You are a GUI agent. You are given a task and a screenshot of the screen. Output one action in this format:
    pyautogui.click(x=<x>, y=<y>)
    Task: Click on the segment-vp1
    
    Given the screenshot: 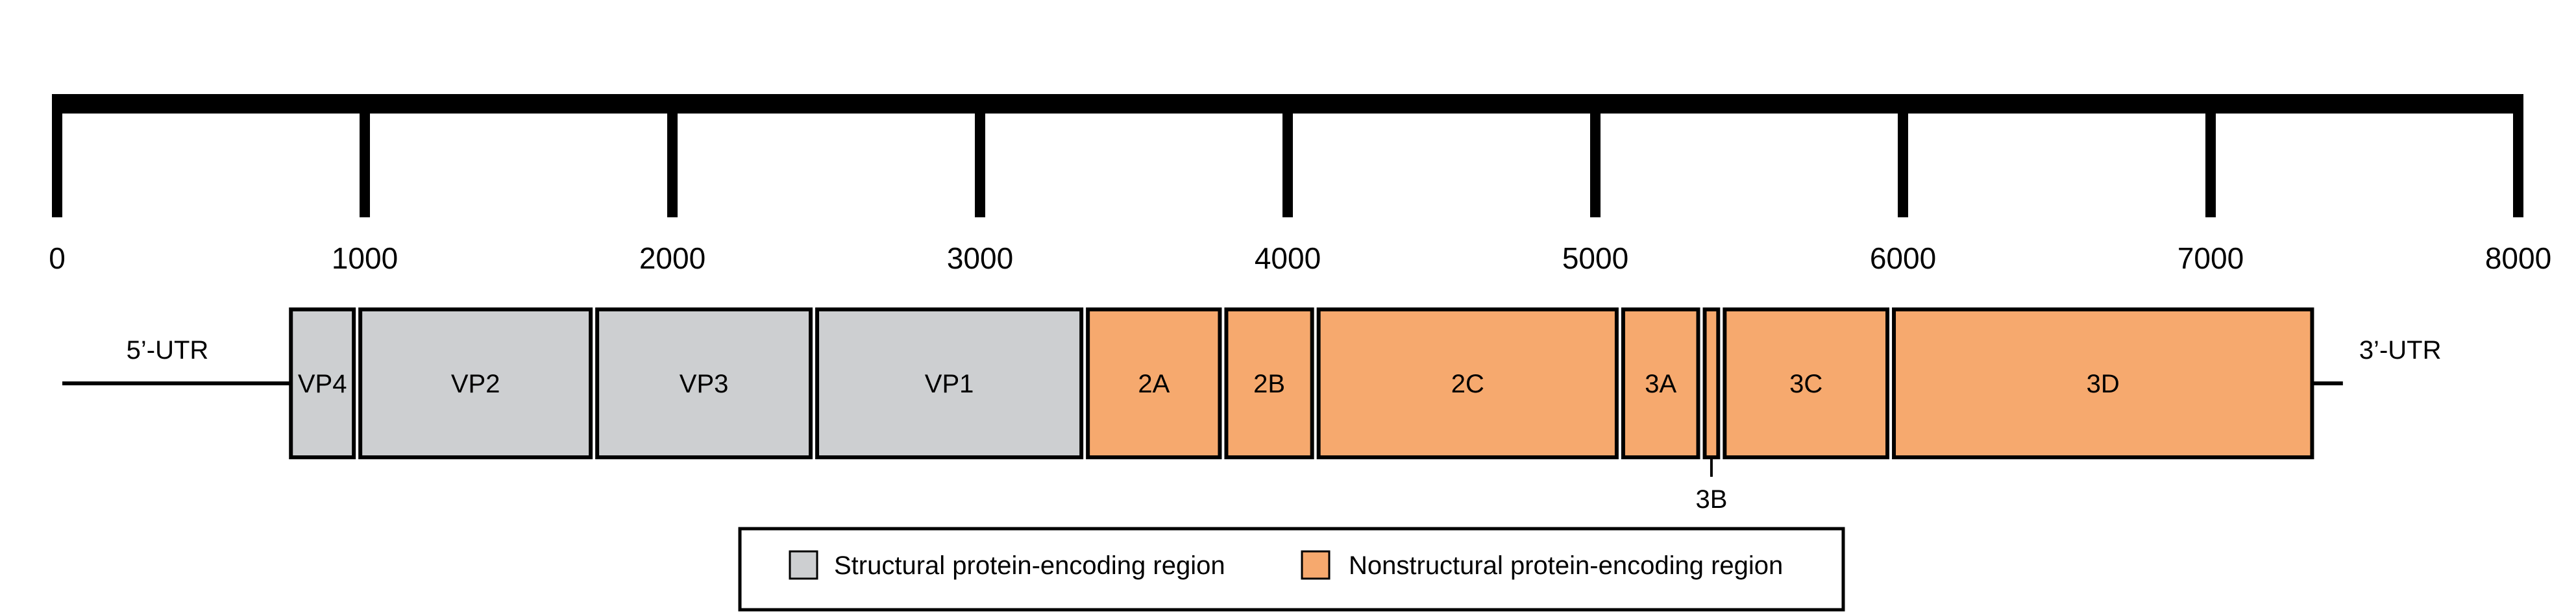 What is the action you would take?
    pyautogui.click(x=949, y=383)
    